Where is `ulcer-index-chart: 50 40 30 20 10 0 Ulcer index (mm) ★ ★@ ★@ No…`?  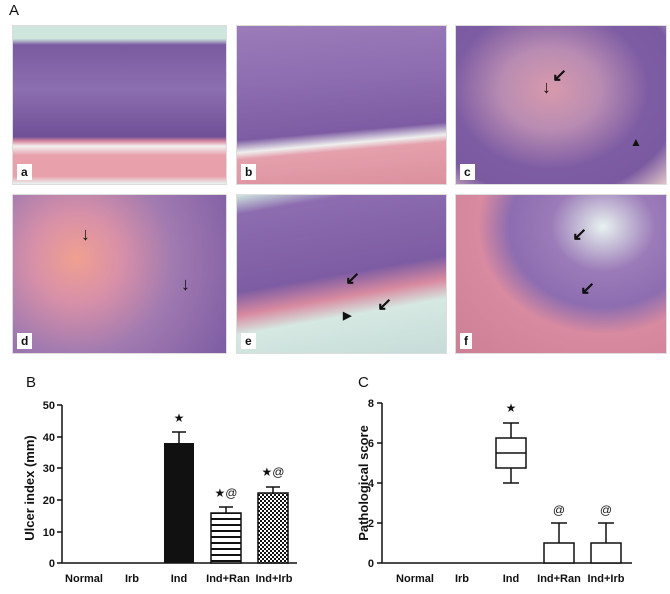
ulcer-index-chart: 50 40 30 20 10 0 Ulcer index (mm) ★ ★@ ★@ No… is located at coordinates (159, 492).